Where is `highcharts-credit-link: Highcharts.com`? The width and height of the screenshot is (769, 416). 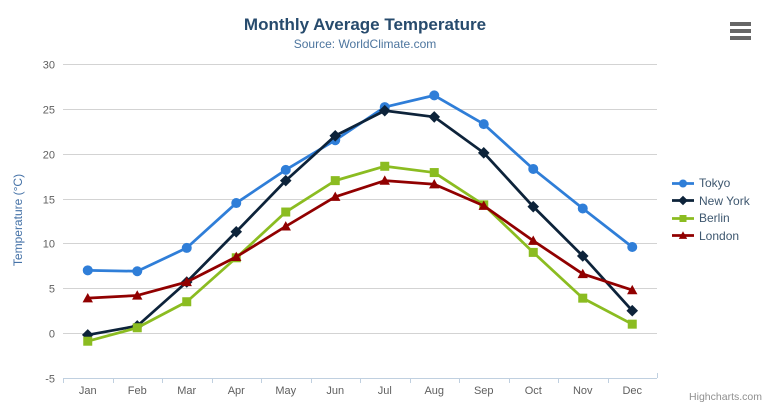 highcharts-credit-link: Highcharts.com is located at coordinates (725, 397).